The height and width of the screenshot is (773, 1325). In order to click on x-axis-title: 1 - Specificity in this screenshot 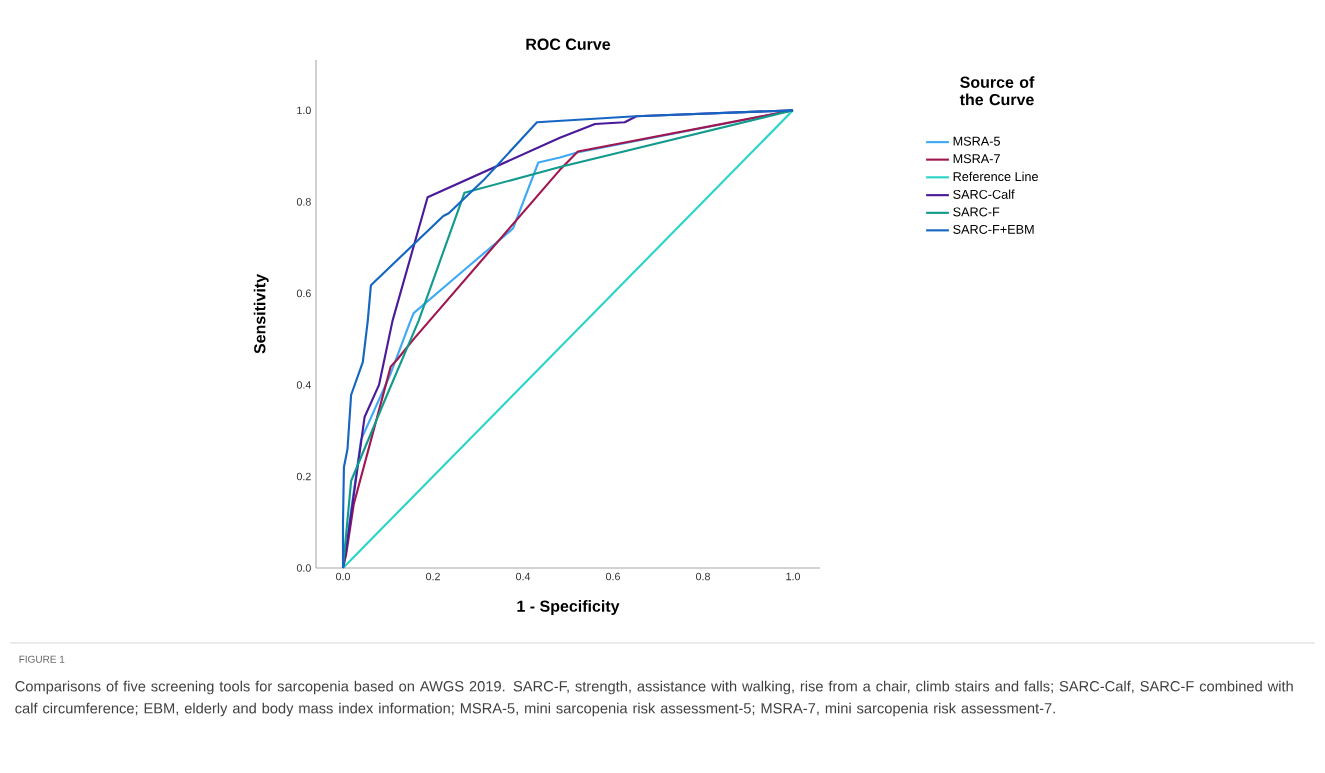, I will do `click(568, 607)`.